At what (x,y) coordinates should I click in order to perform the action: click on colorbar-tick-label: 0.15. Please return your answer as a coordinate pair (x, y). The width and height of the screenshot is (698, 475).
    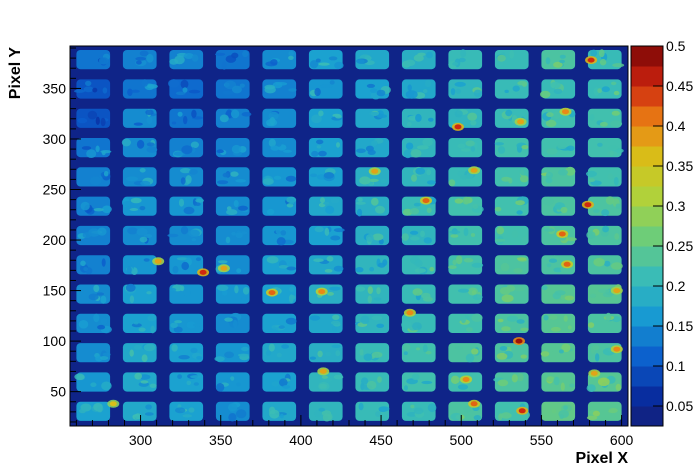
    Looking at the image, I should click on (679, 326).